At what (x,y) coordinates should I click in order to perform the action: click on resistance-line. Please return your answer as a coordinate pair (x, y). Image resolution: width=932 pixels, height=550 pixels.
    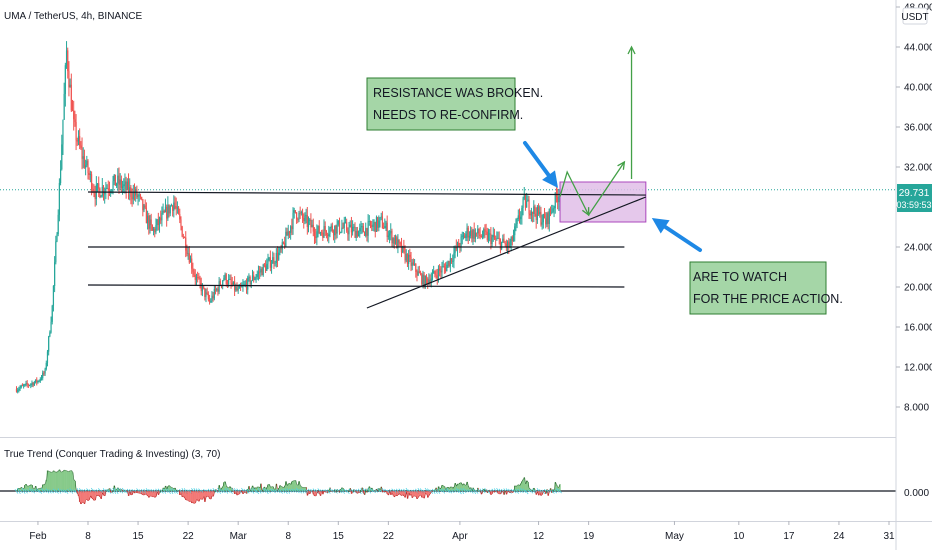
    Looking at the image, I should click on (366, 193).